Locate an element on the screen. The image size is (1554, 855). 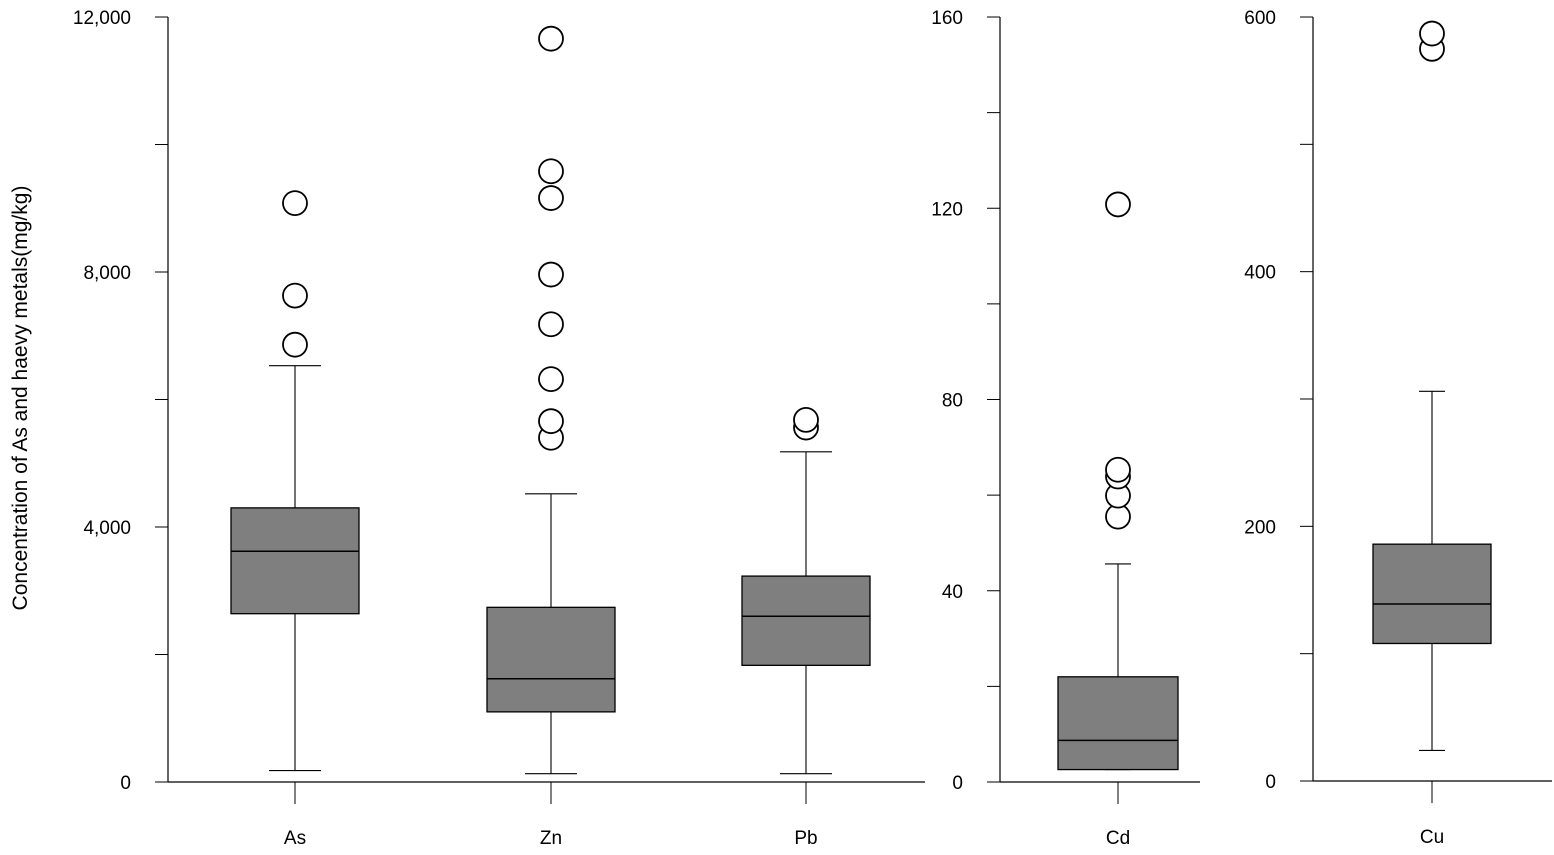
box-as: As is located at coordinates (295, 519).